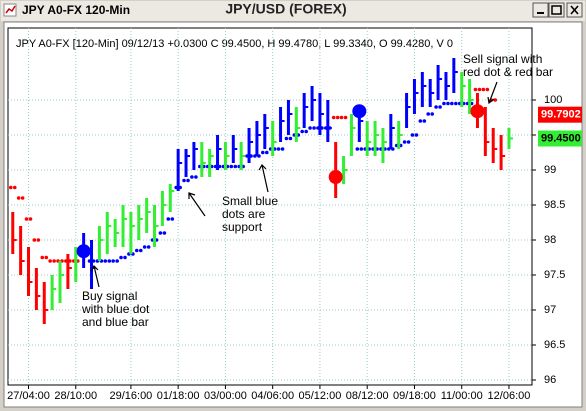  Describe the element at coordinates (540, 10) in the screenshot. I see `minimize-button` at that location.